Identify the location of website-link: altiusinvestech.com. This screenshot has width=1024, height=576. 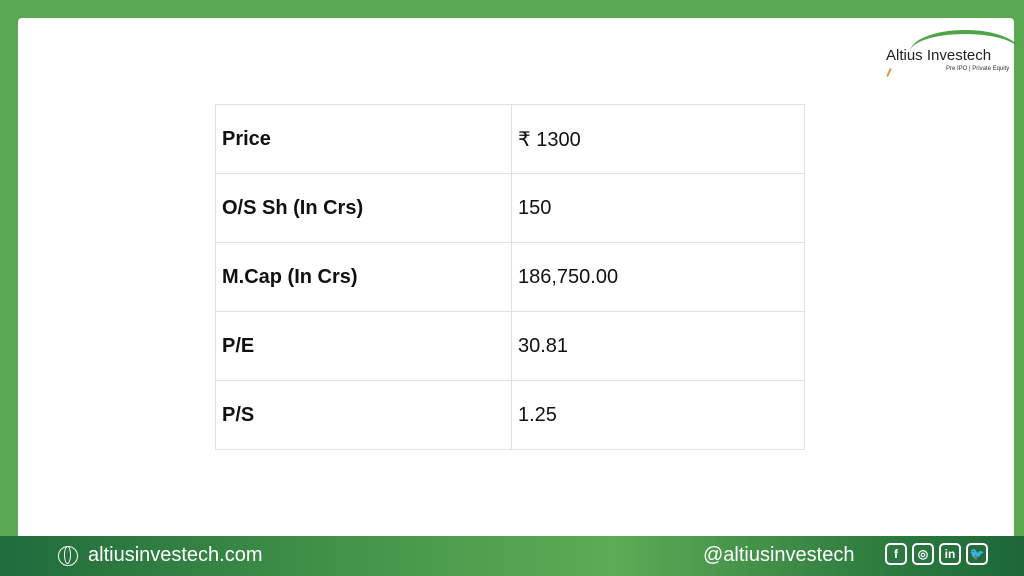
(160, 555).